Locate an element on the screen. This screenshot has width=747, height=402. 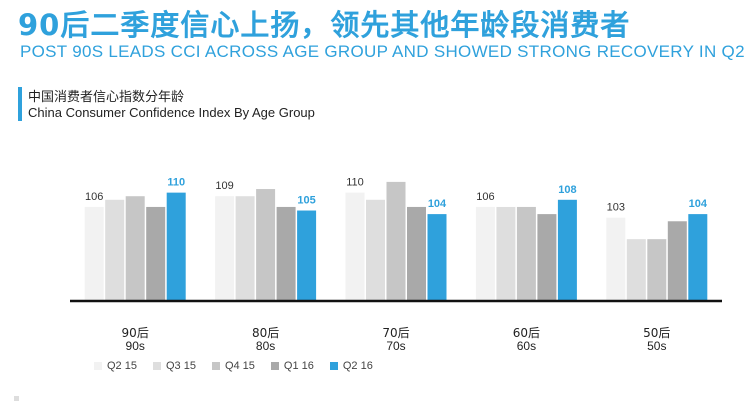
category-label-en: 70s is located at coordinates (395, 346).